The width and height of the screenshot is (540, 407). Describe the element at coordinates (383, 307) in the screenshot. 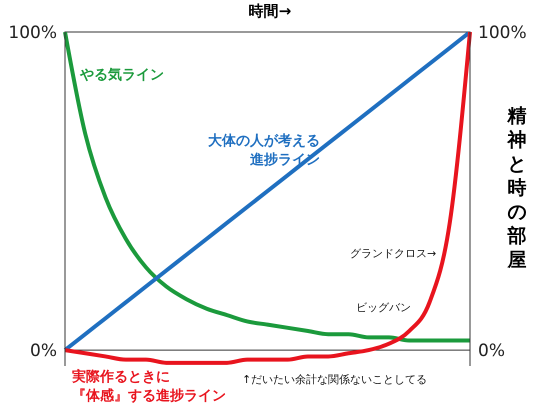

I see `annotation: ビッグバン` at that location.